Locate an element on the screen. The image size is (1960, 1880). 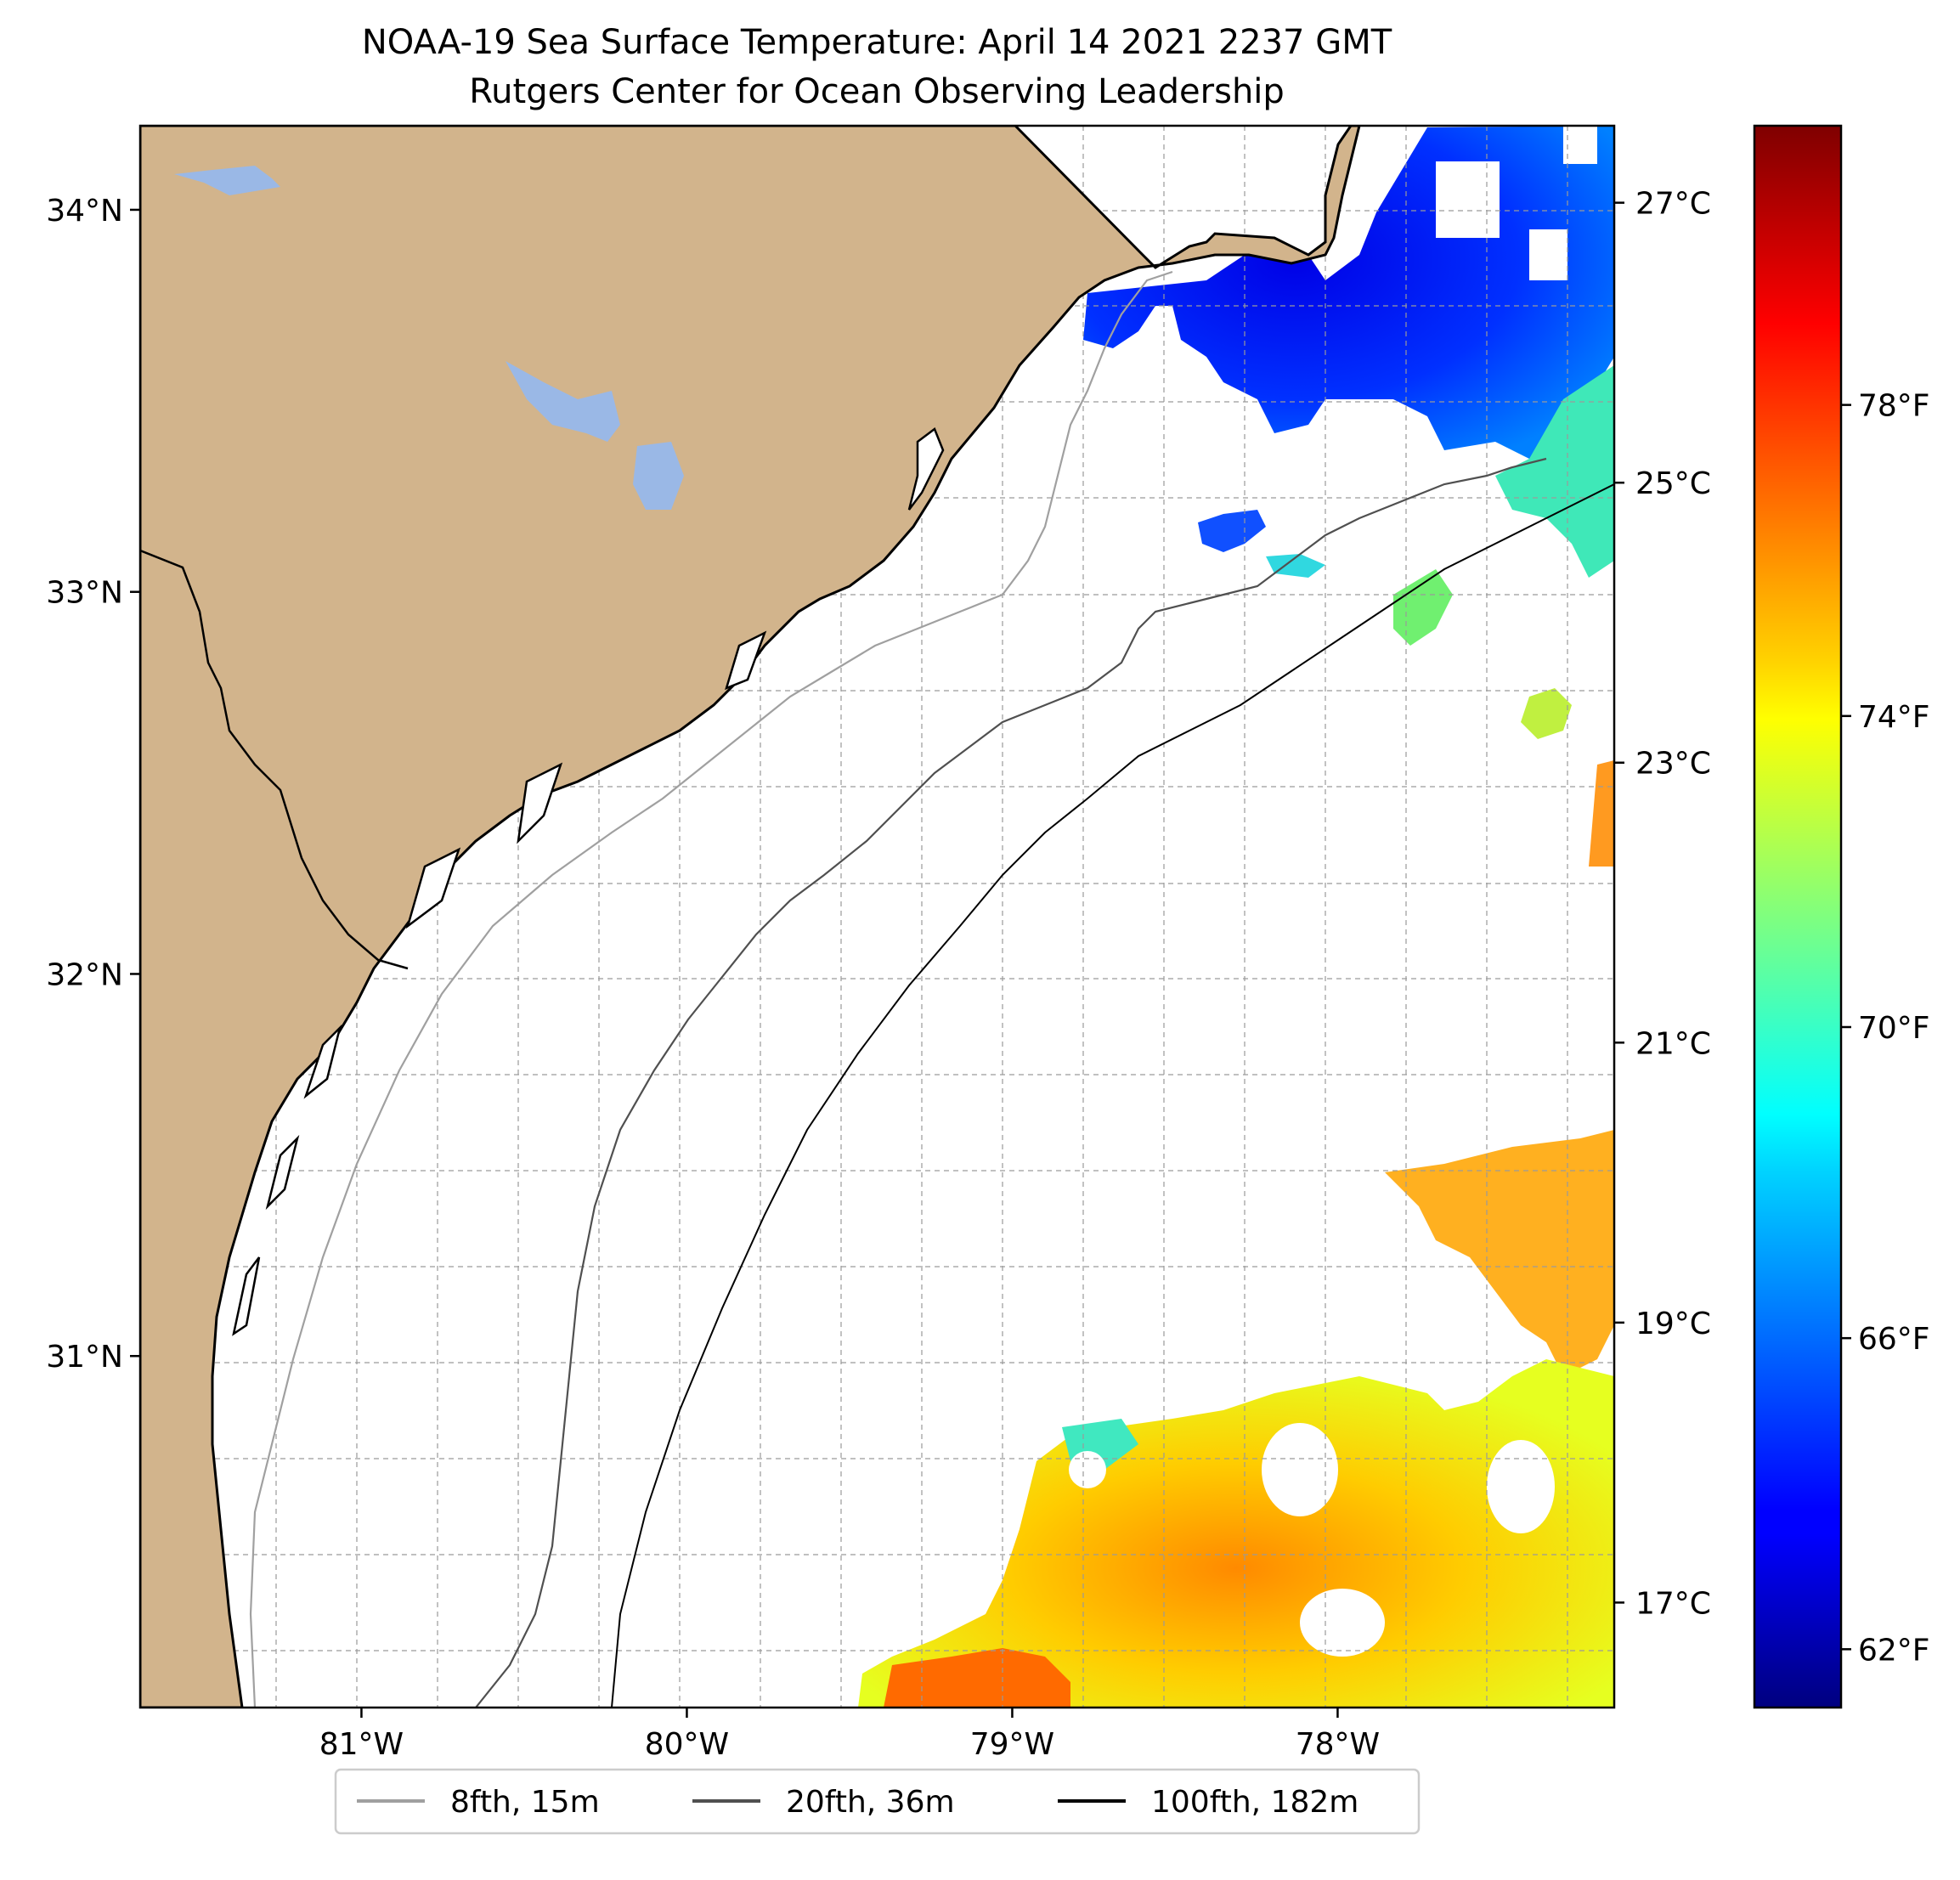
celsius-tick-label: 21°C is located at coordinates (1673, 1043).